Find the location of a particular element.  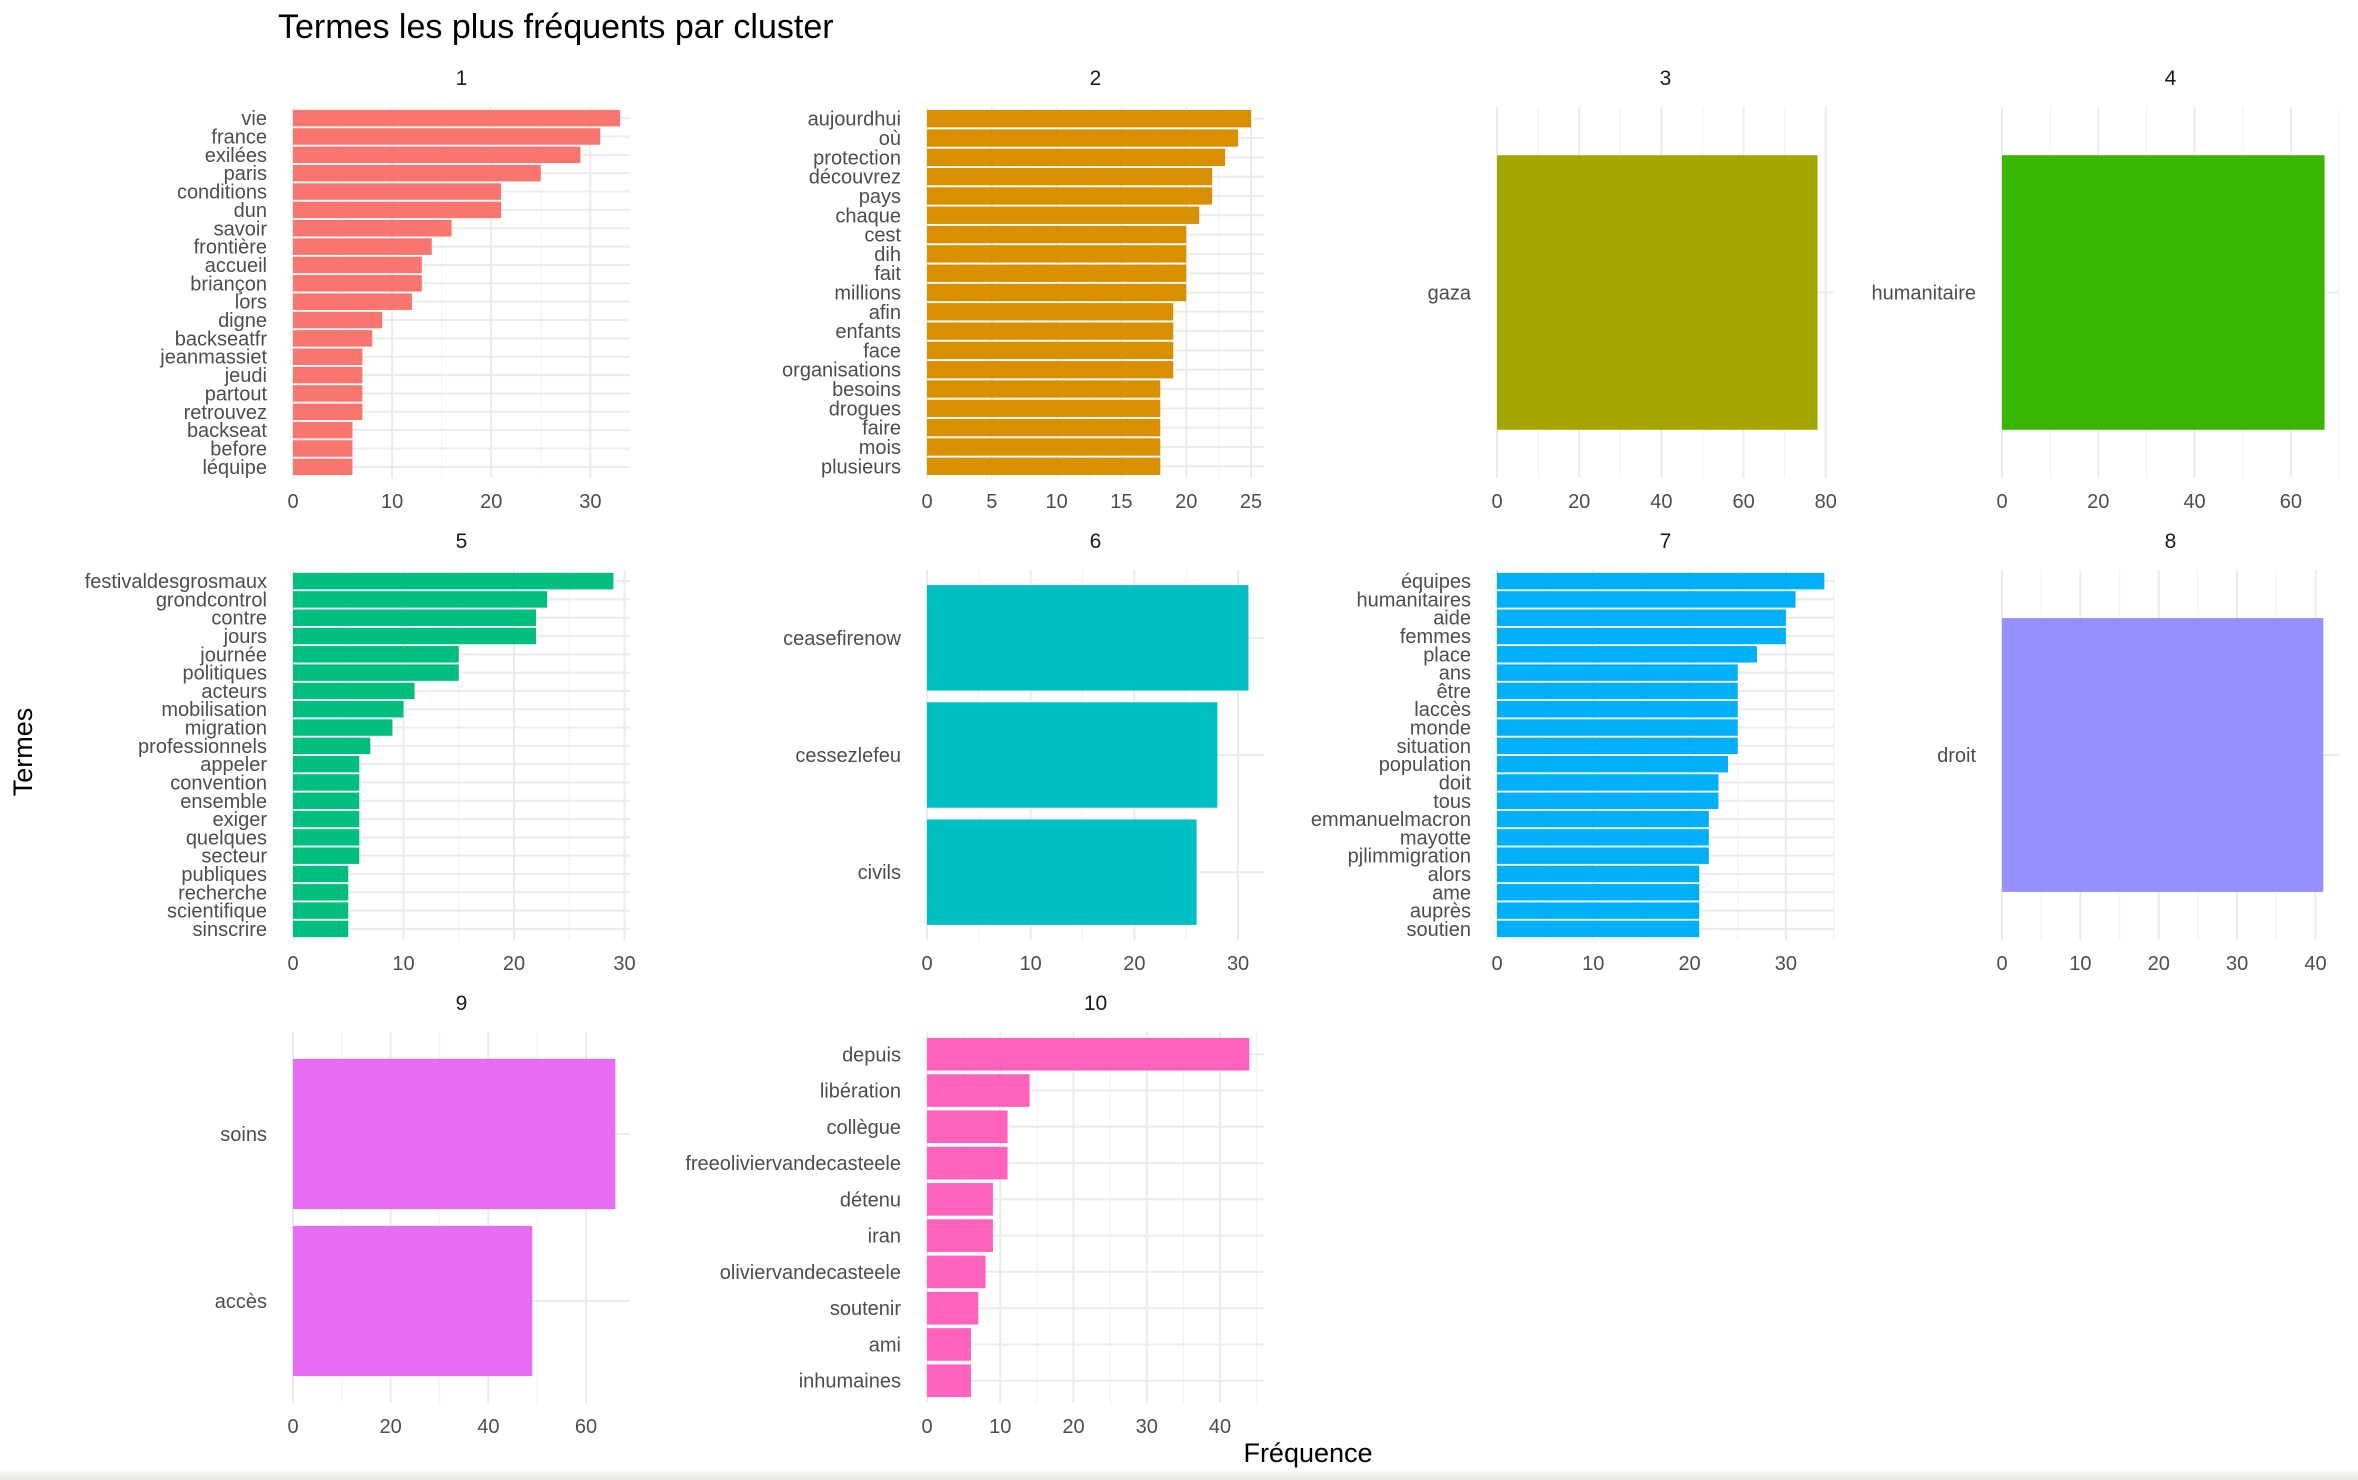

category-label: ame is located at coordinates (1451, 893).